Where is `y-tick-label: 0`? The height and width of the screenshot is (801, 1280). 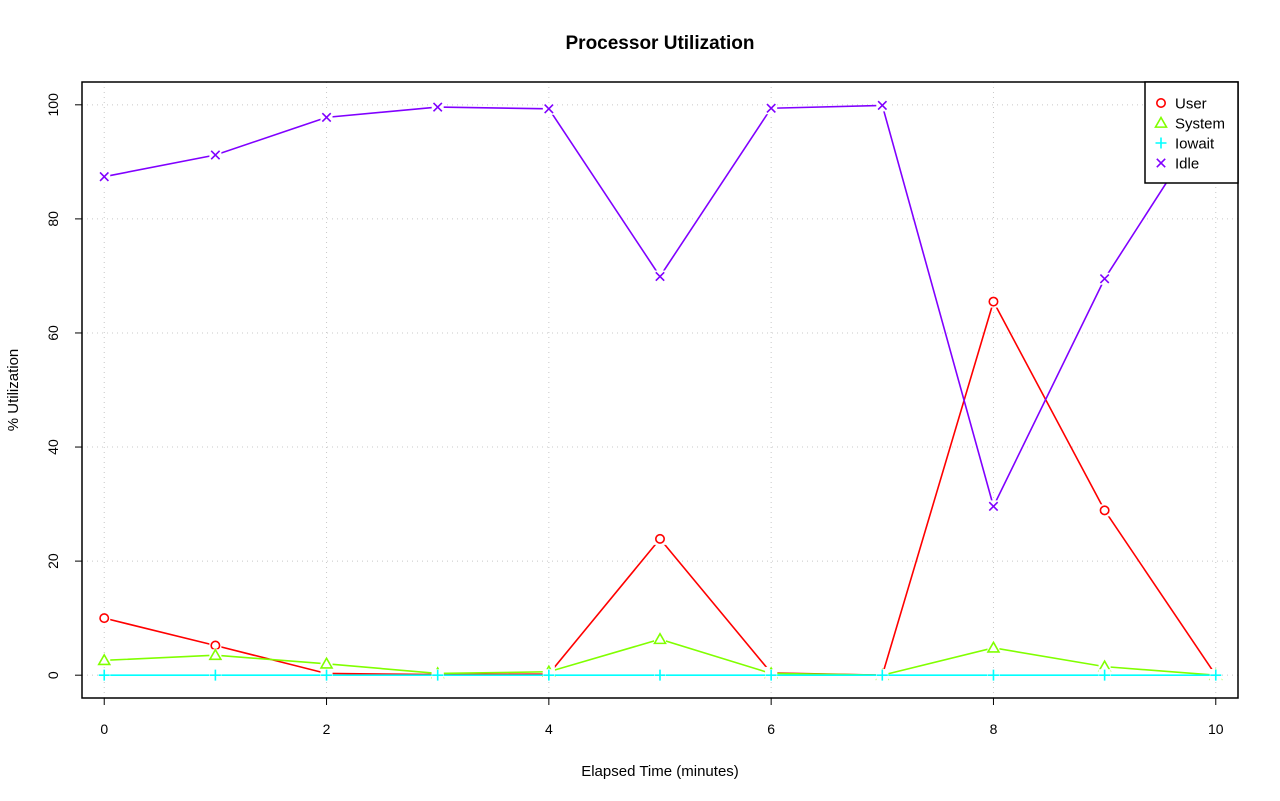 y-tick-label: 0 is located at coordinates (53, 675).